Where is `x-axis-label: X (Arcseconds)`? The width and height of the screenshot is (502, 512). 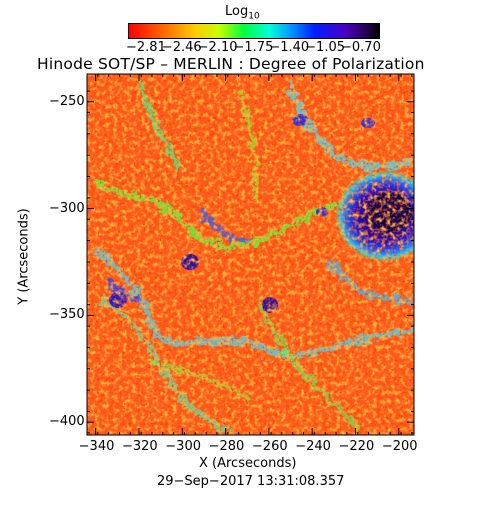 x-axis-label: X (Arcseconds) is located at coordinates (248, 463).